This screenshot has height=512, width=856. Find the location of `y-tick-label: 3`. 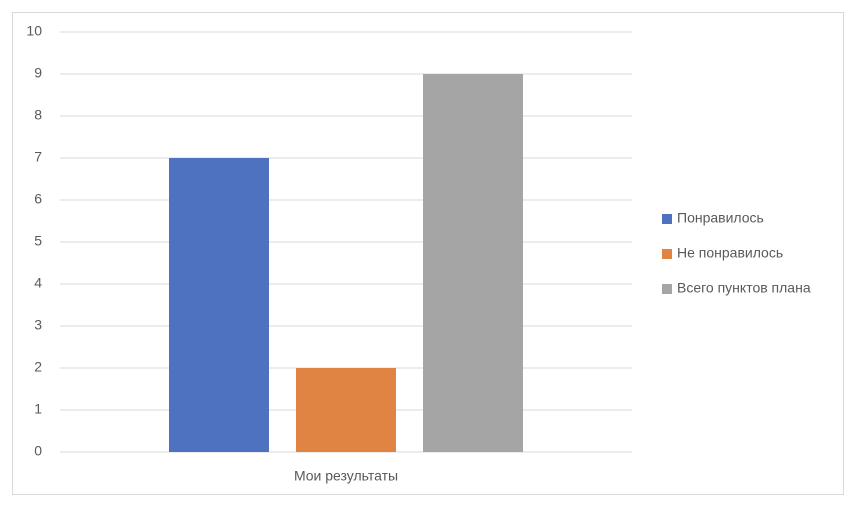

y-tick-label: 3 is located at coordinates (38, 325).